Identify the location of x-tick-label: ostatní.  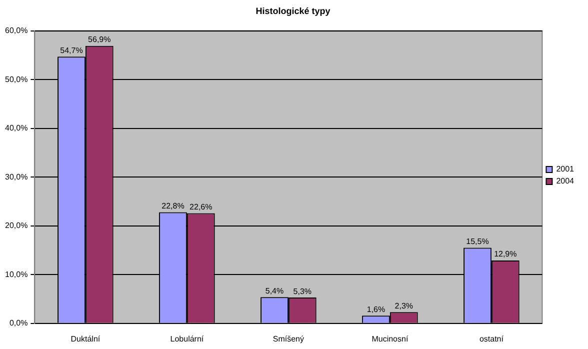
(491, 339).